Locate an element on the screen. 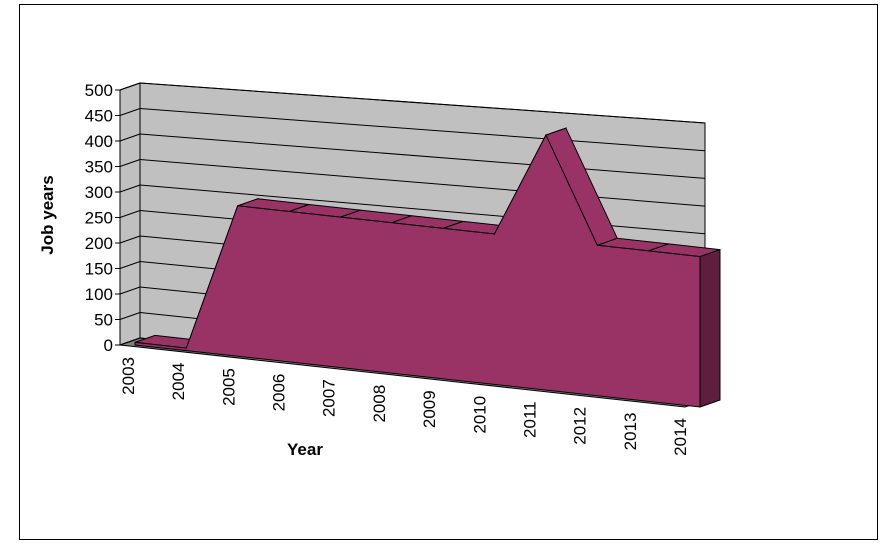 The image size is (883, 543). x-axis-title: Year is located at coordinates (305, 449).